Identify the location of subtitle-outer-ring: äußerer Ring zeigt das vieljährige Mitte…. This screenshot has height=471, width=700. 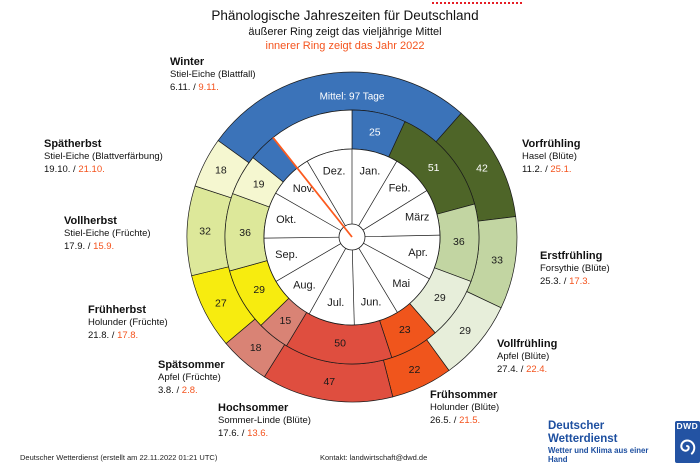
(345, 32).